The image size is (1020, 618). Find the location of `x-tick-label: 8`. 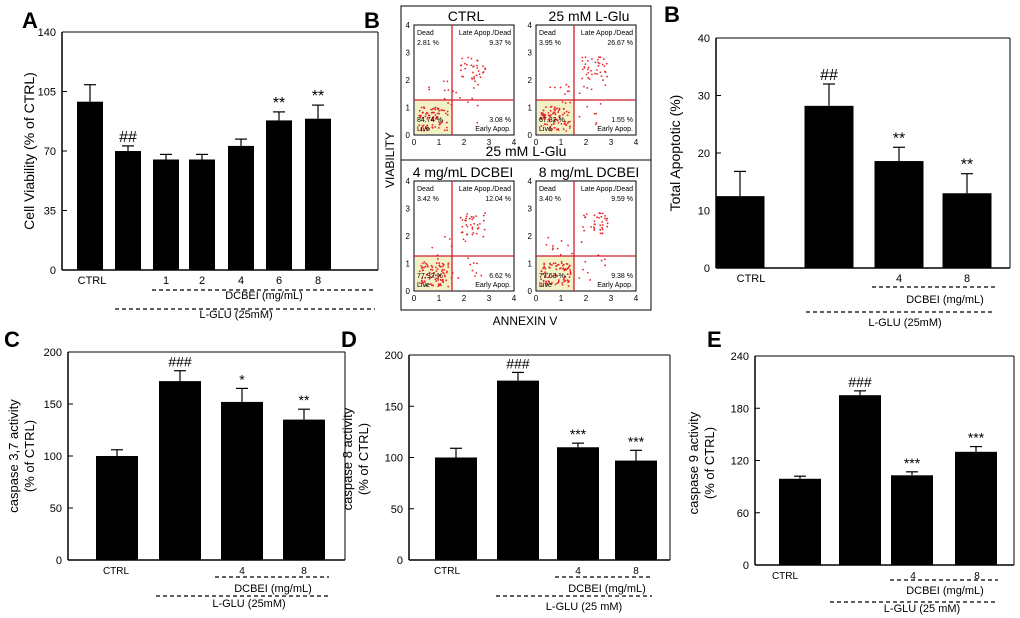

x-tick-label: 8 is located at coordinates (977, 576).